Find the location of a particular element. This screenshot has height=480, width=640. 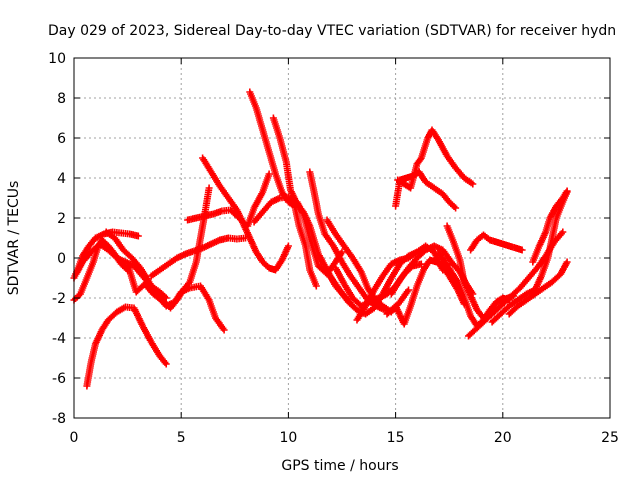

x-tick-label: 25 is located at coordinates (610, 438).